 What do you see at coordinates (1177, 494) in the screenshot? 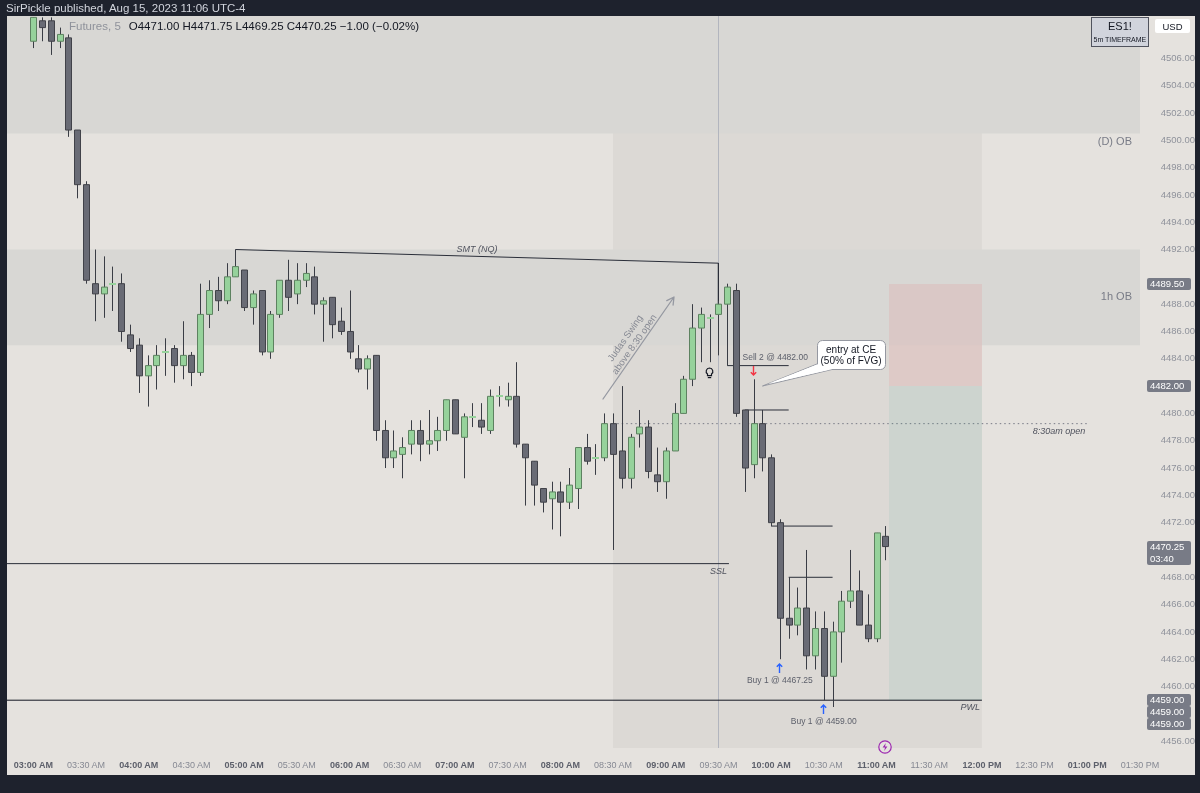
I see `y-tick-label: 4474.00` at bounding box center [1177, 494].